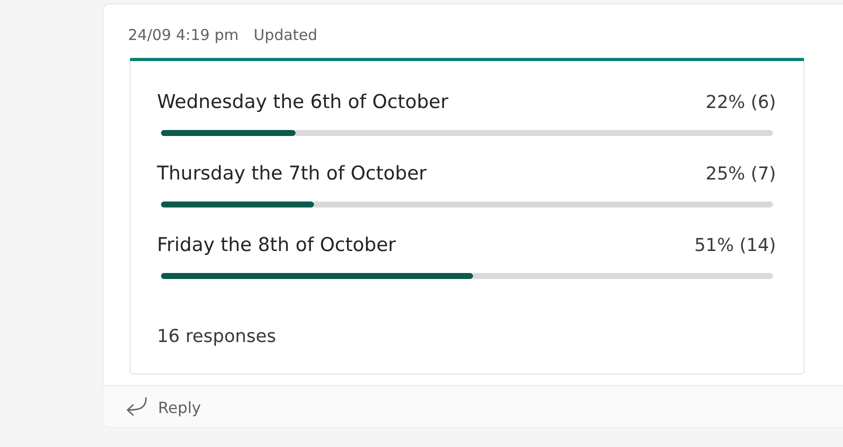 The height and width of the screenshot is (447, 843). Describe the element at coordinates (216, 336) in the screenshot. I see `text: 16 responses` at that location.